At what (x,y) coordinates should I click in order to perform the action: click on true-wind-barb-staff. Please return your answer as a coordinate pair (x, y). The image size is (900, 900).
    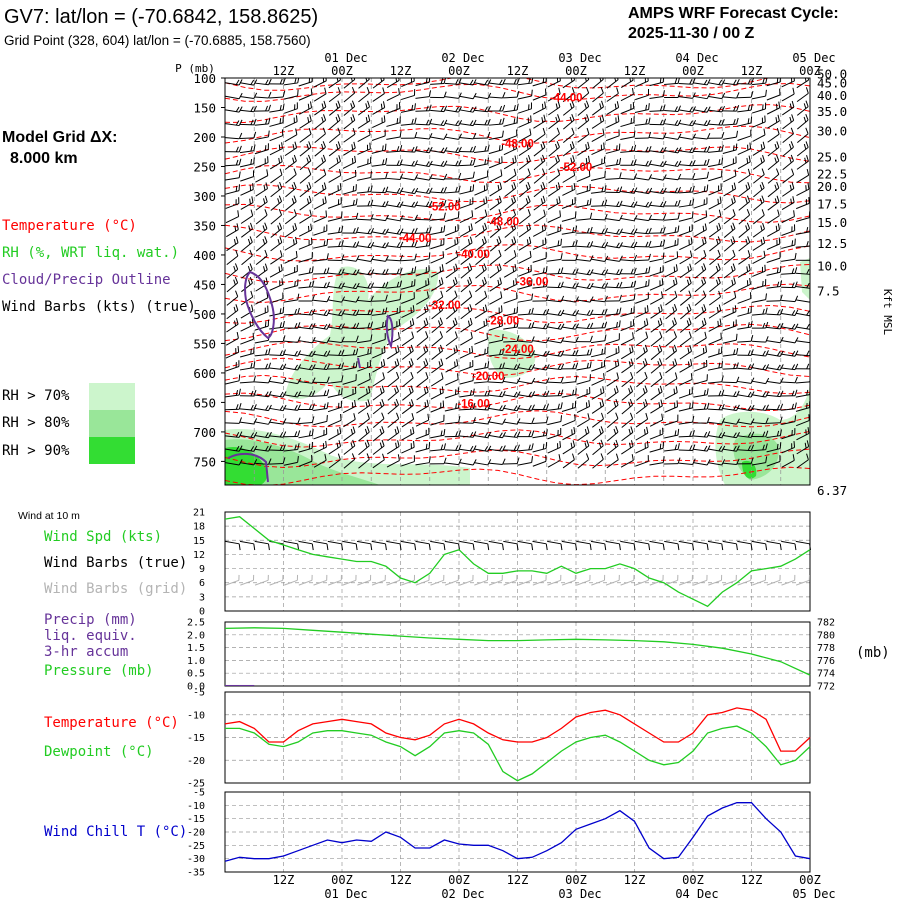
    Looking at the image, I should click on (378, 542).